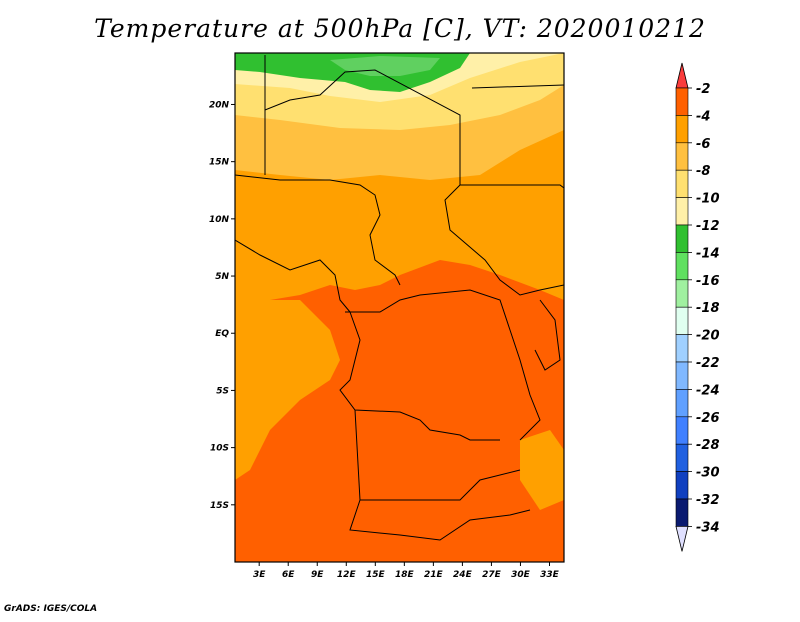 The image size is (800, 622). Describe the element at coordinates (542, 470) in the screenshot. I see `fill-minus6-to-minus4-south` at that location.